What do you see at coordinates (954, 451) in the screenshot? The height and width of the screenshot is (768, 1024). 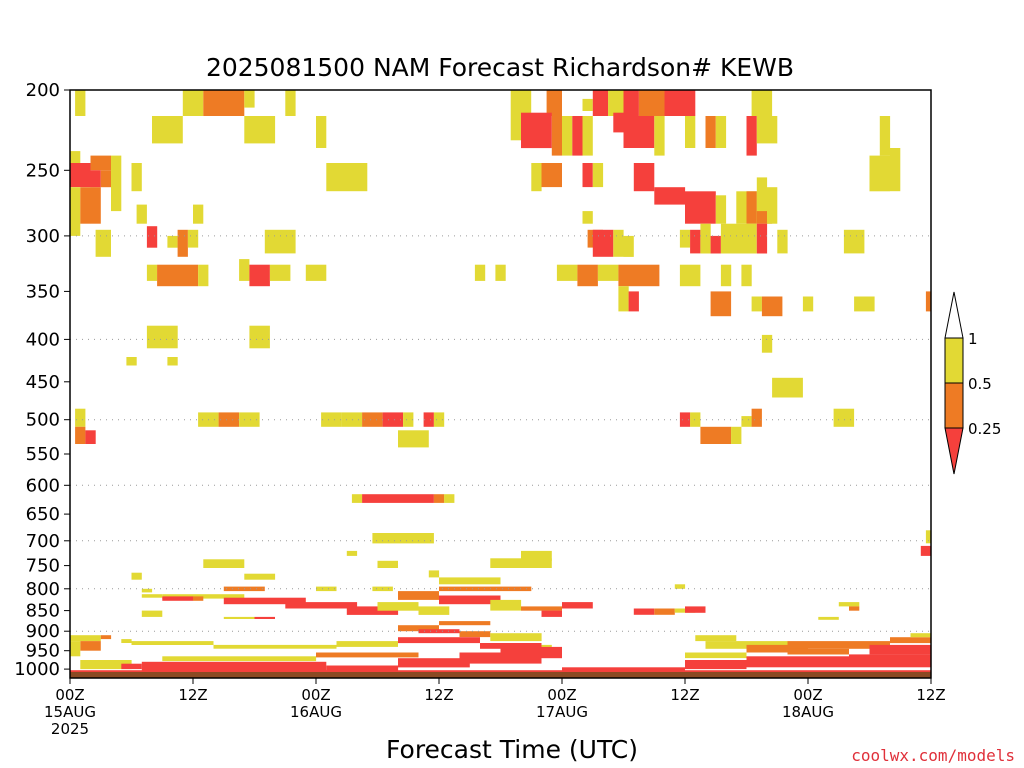 I see `colorbar-bottom-triangle` at bounding box center [954, 451].